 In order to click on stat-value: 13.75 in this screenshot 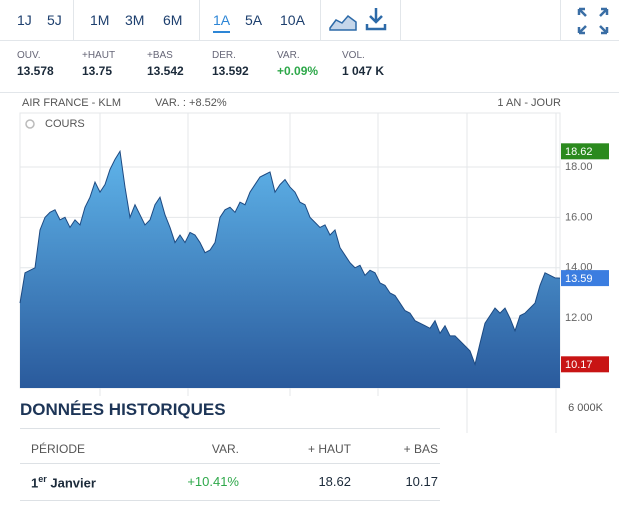, I will do `click(97, 71)`.